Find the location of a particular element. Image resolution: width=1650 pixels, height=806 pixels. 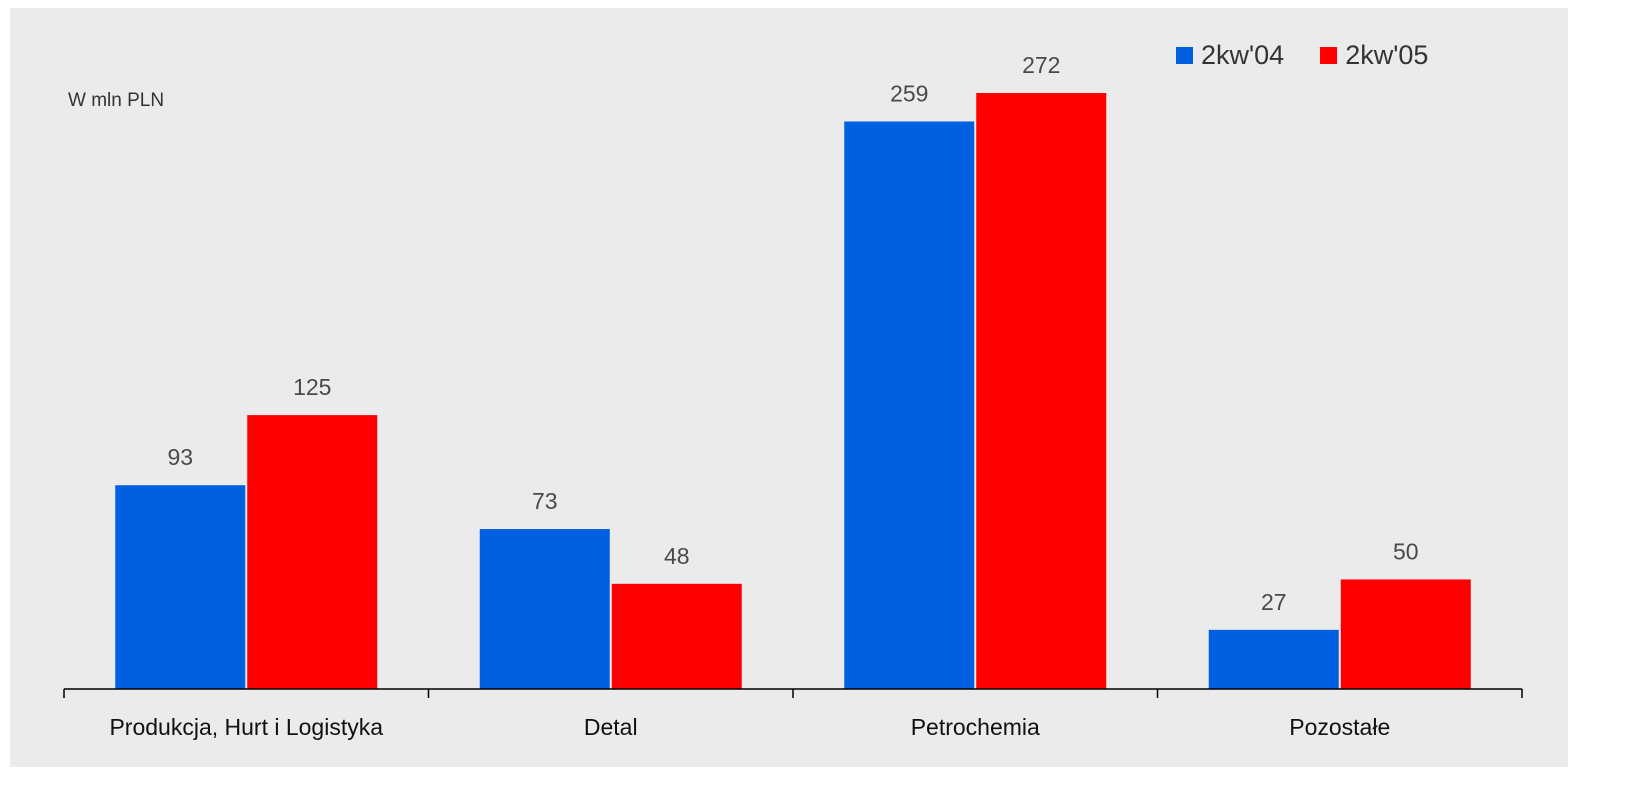

data-label-1-2: 73 is located at coordinates (545, 501).